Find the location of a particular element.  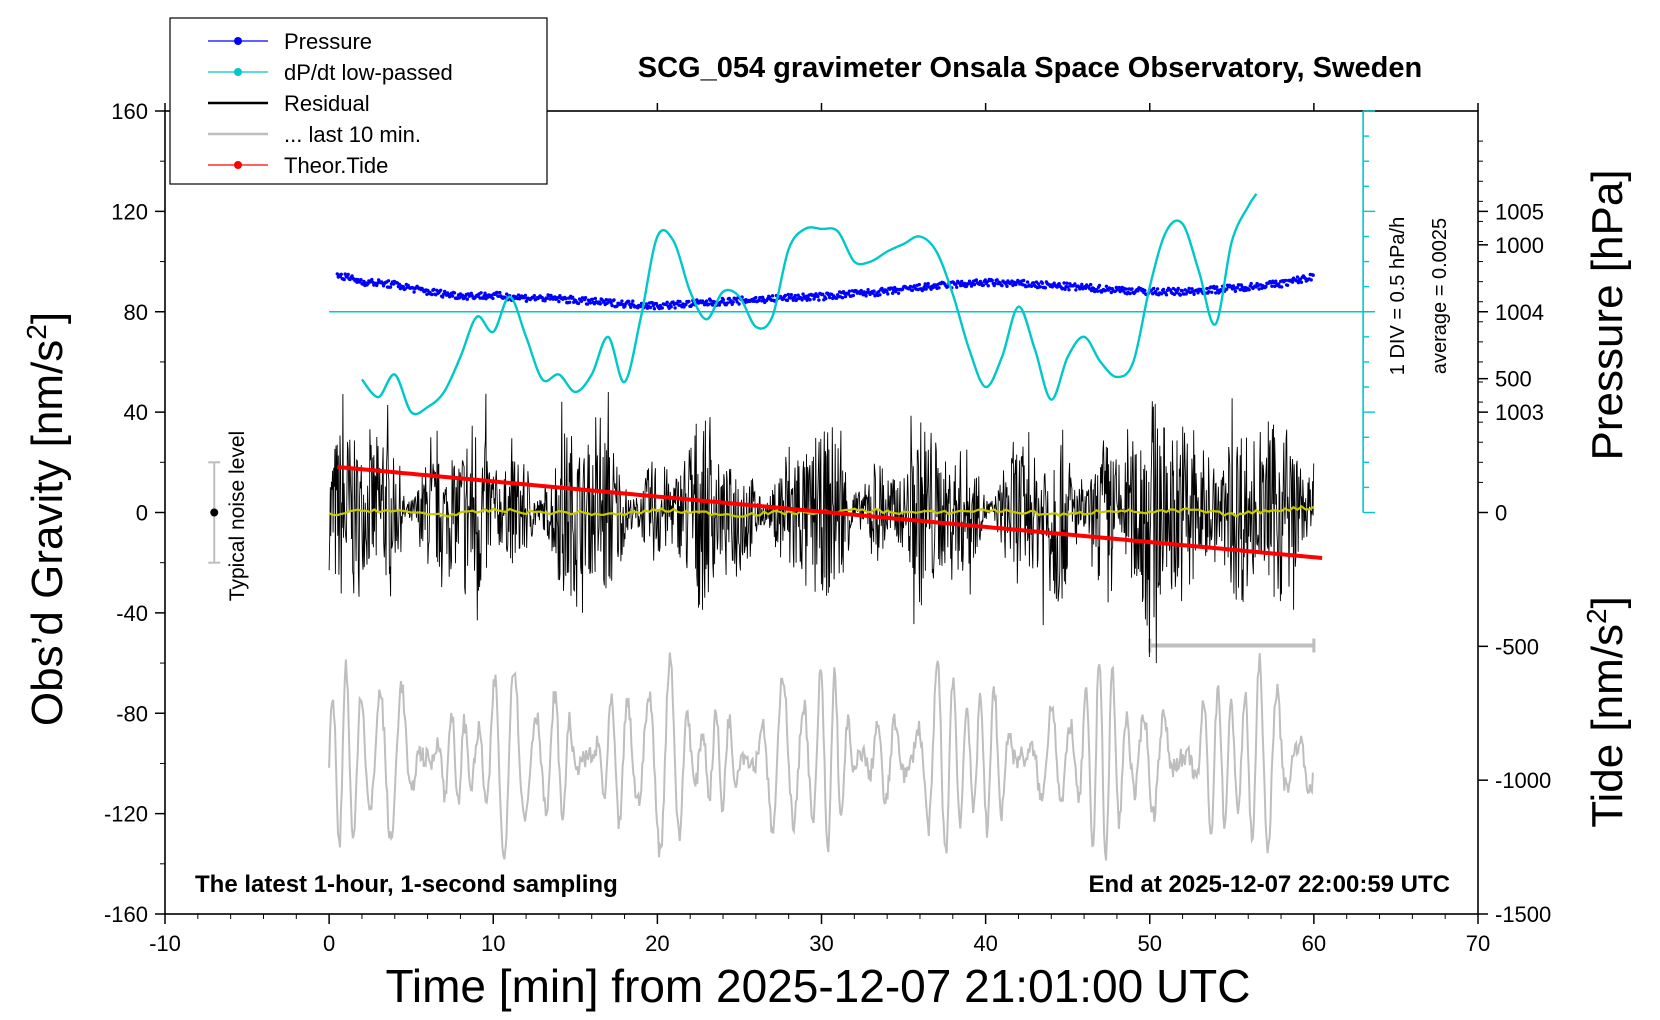

x-axis-label: Time [min] from 2025-12-07 21:01:00 UTC is located at coordinates (818, 986).